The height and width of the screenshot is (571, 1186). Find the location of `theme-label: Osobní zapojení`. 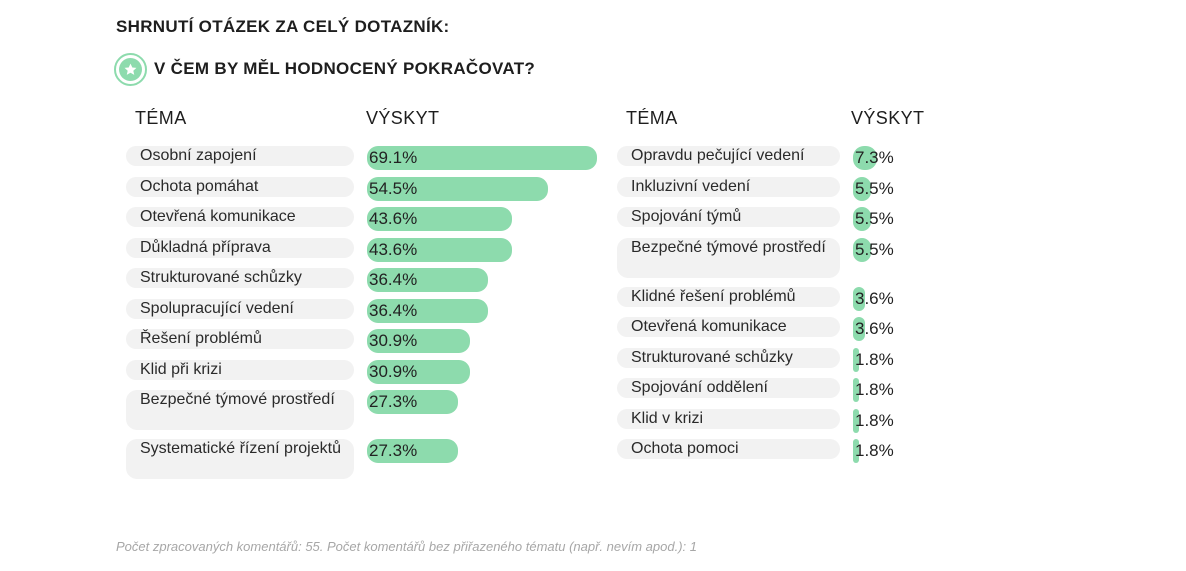

theme-label: Osobní zapojení is located at coordinates (240, 156).